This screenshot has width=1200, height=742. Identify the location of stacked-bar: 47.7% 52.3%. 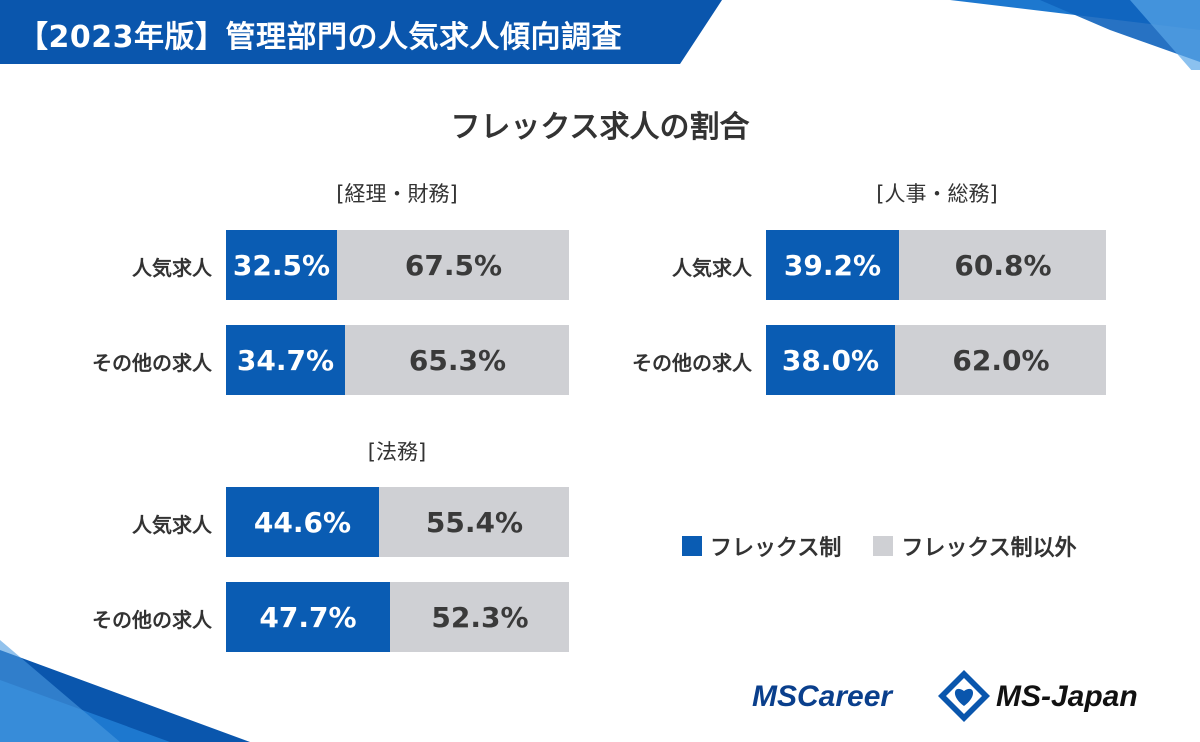
(397, 617).